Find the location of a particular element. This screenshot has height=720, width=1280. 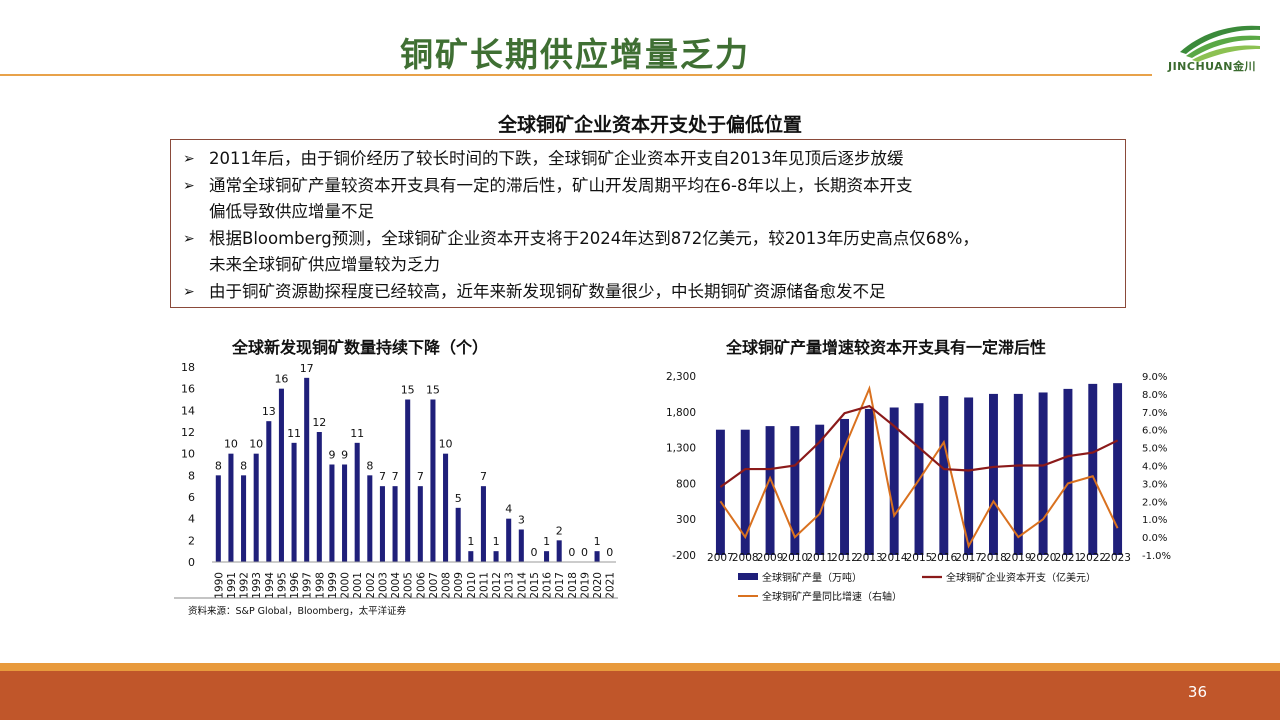

x-tick-label: 2021 is located at coordinates (1068, 558).